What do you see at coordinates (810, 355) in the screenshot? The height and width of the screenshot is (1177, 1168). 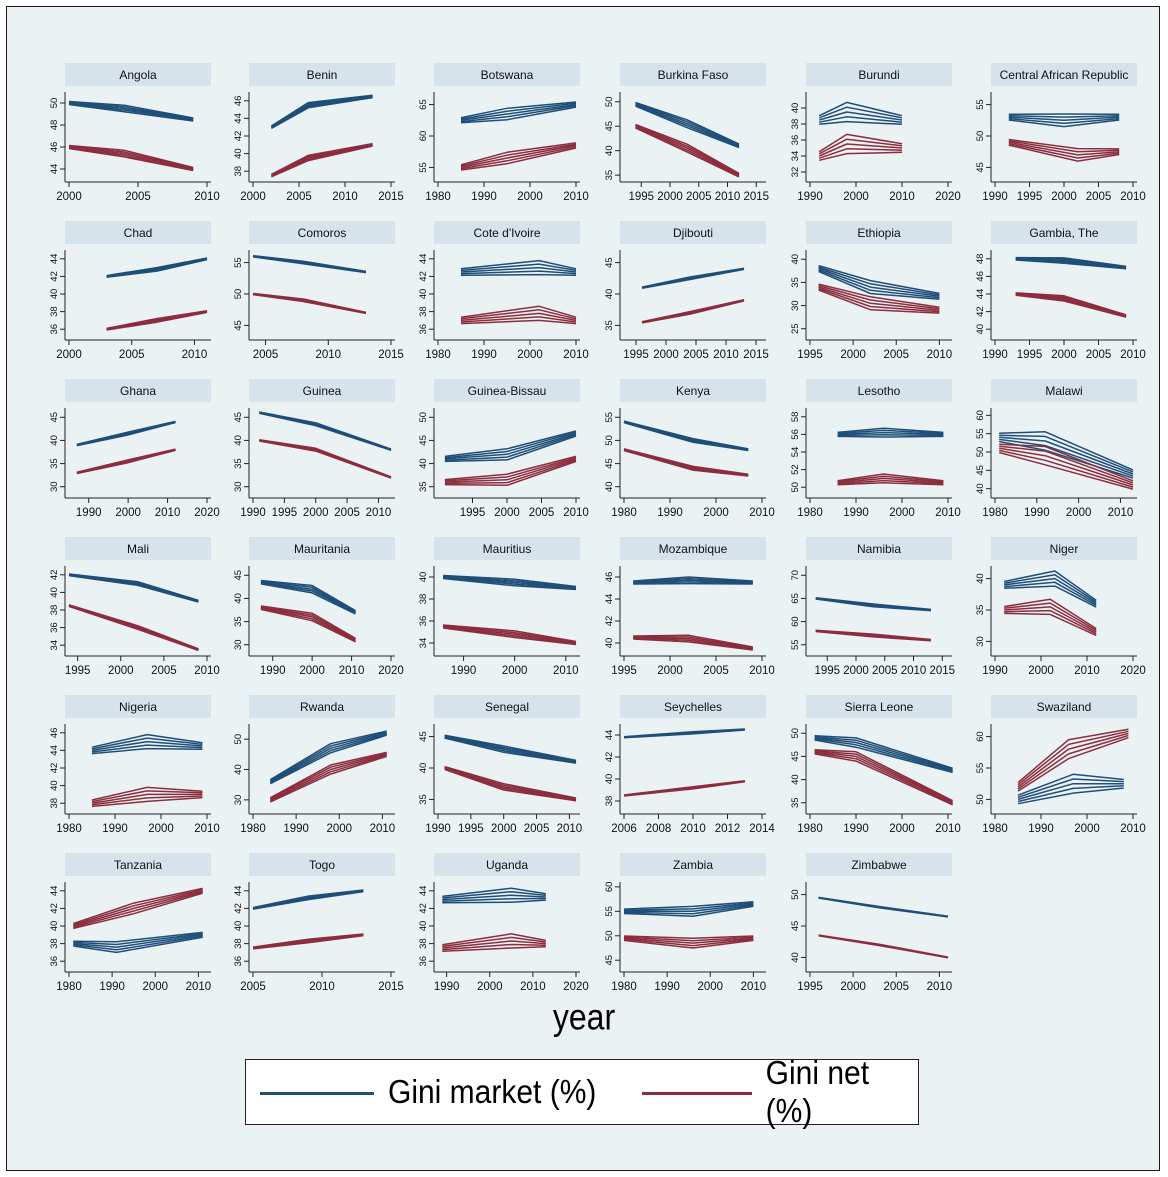 I see `x-tick-label: 1995` at bounding box center [810, 355].